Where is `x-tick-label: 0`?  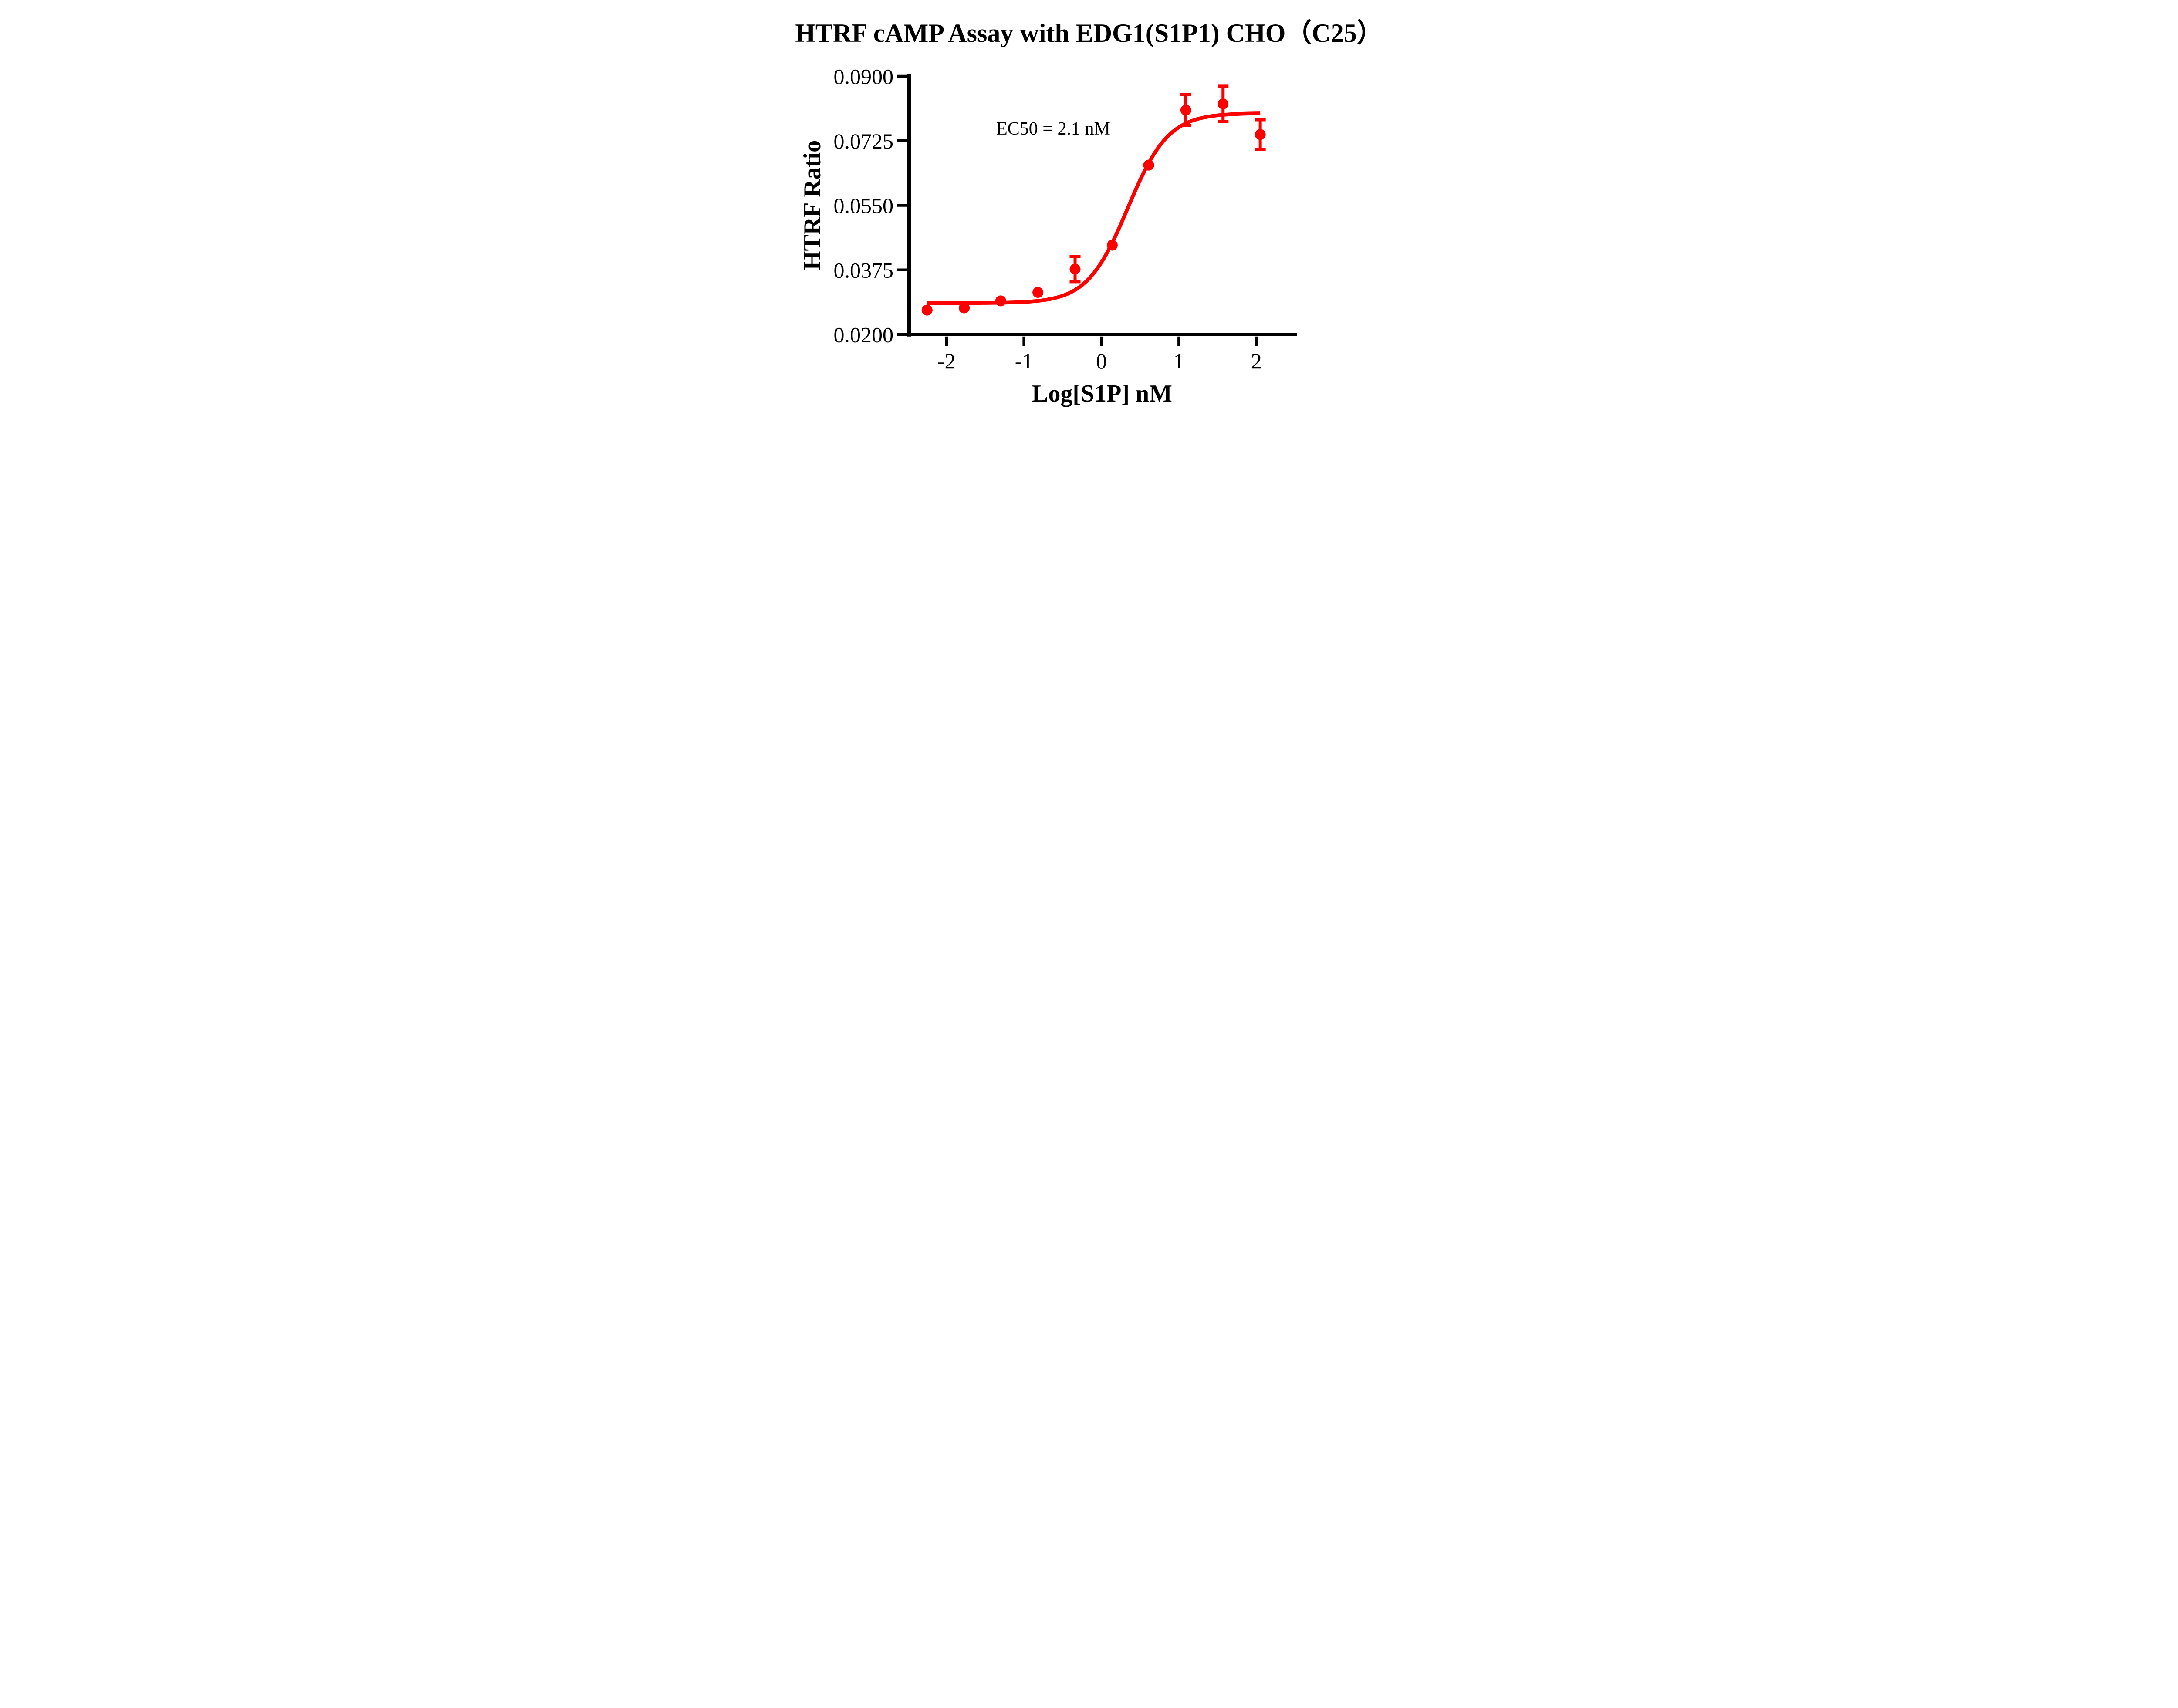
x-tick-label: 0 is located at coordinates (1101, 361).